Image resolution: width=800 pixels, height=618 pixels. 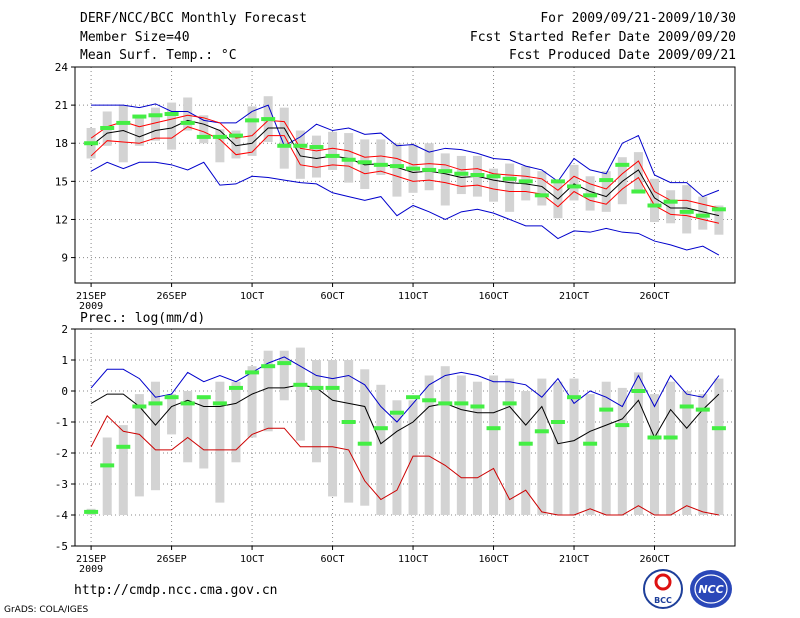 I want to click on temp-mean-line, so click(x=405, y=168).